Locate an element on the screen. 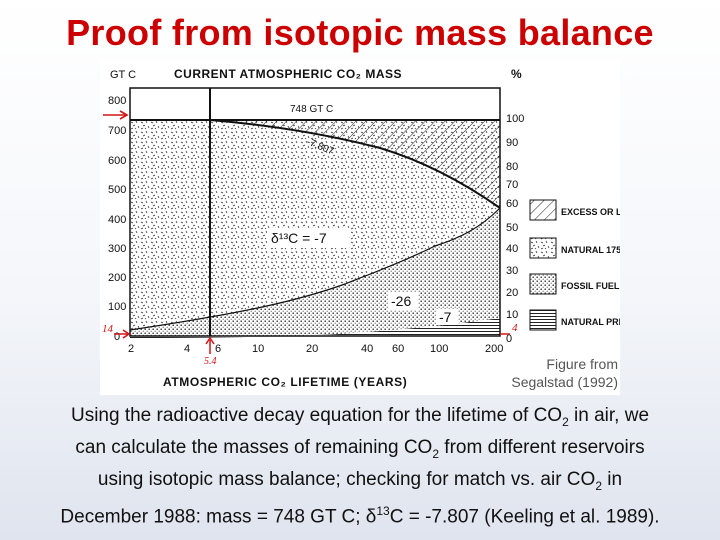 This screenshot has width=720, height=540. mass-label: 748 GT C is located at coordinates (311, 109).